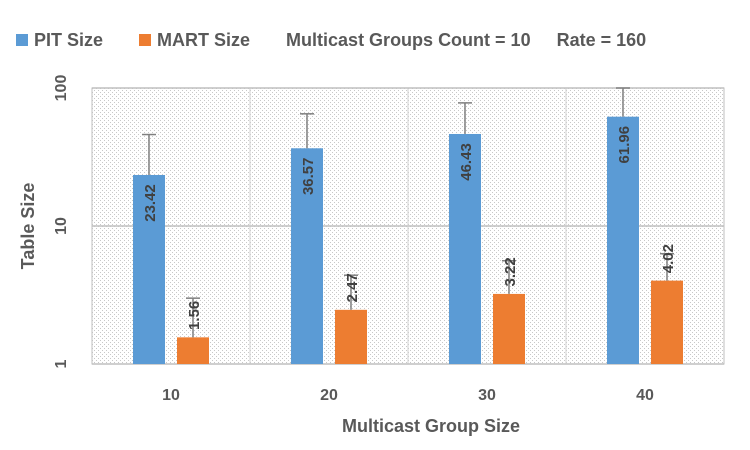 This screenshot has height=450, width=750. I want to click on mart-data-label-30: 3.22, so click(510, 271).